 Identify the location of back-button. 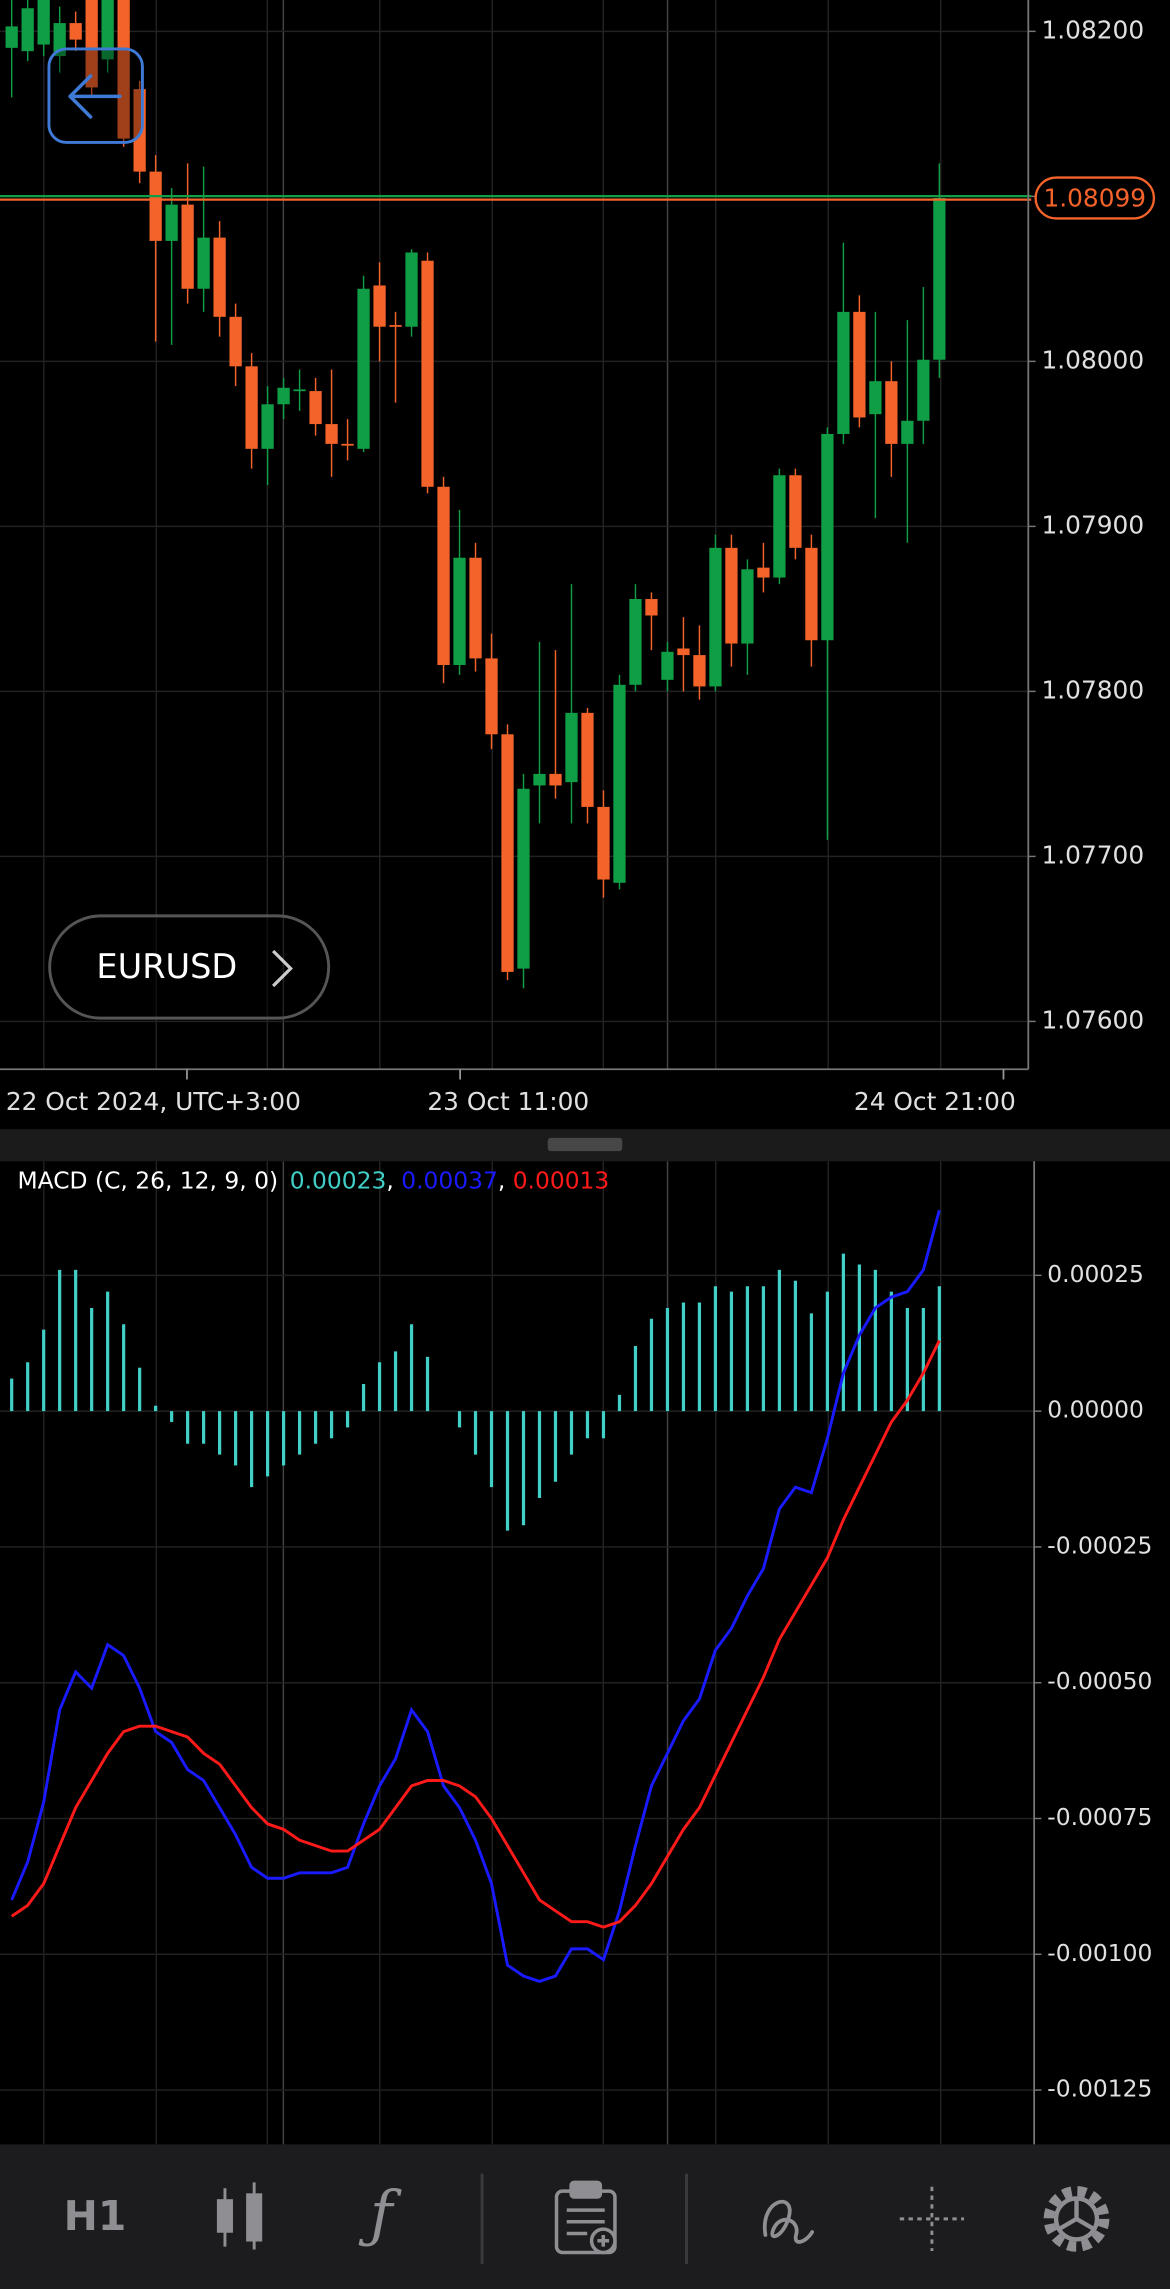
(95, 95).